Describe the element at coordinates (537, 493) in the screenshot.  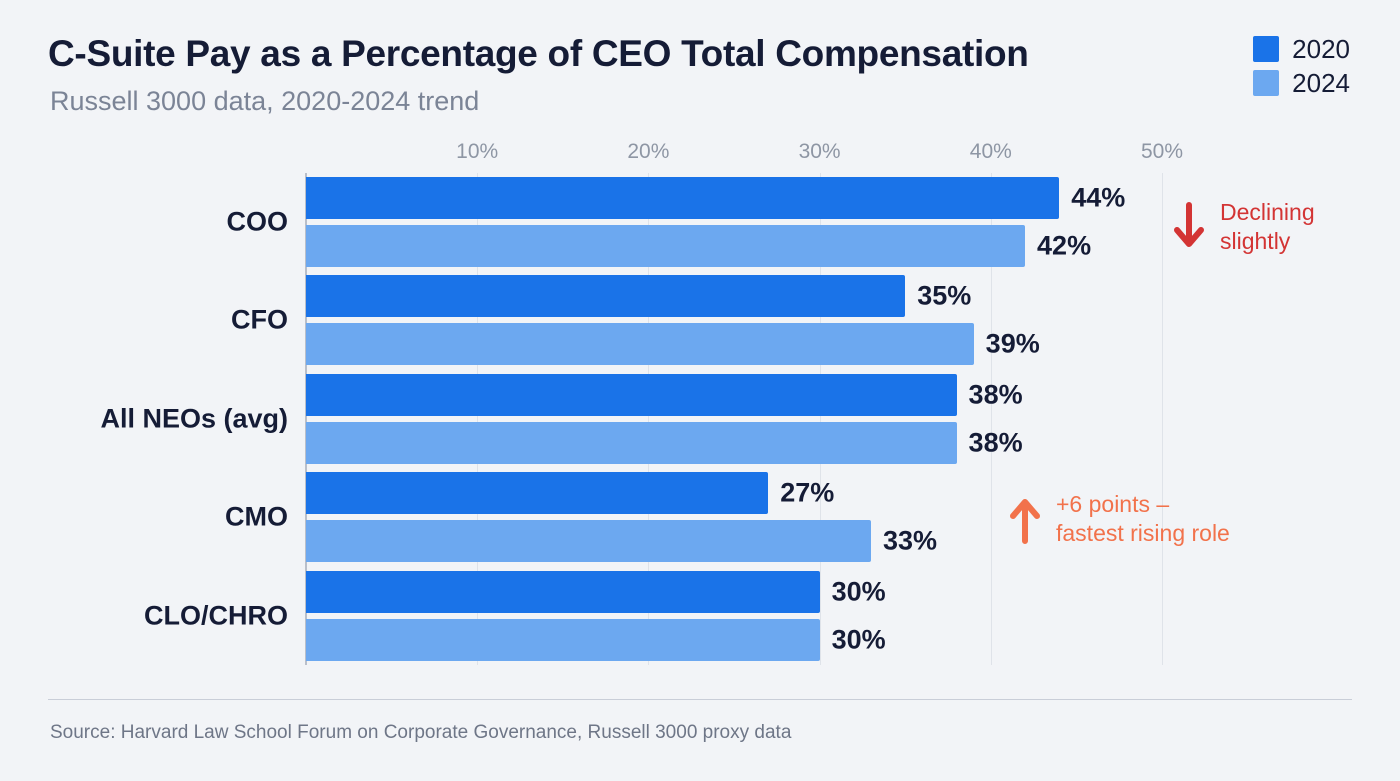
I see `bar-cmo-2020` at that location.